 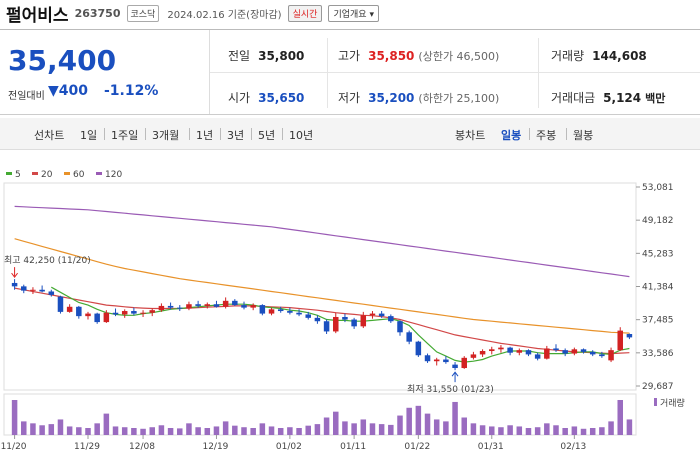 What do you see at coordinates (105, 72) in the screenshot?
I see `price-box: 35,400 전일대비 ▼400 -1.12%` at bounding box center [105, 72].